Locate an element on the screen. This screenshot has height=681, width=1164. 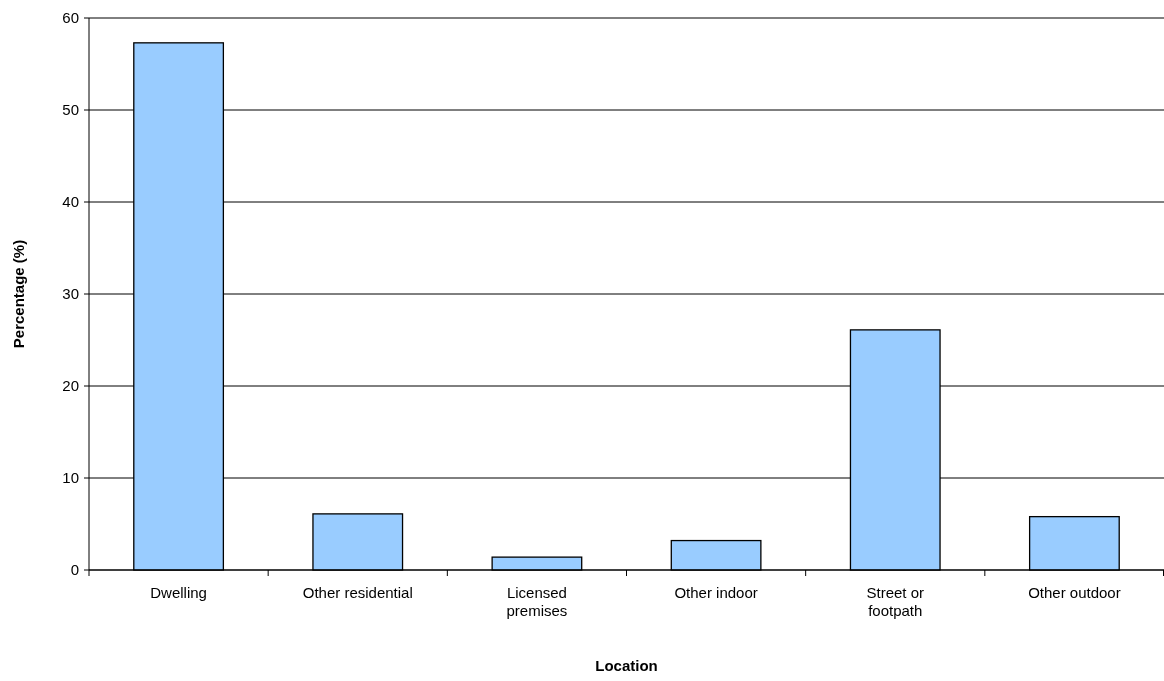
x-tick-label: Other residential is located at coordinates (357, 592).